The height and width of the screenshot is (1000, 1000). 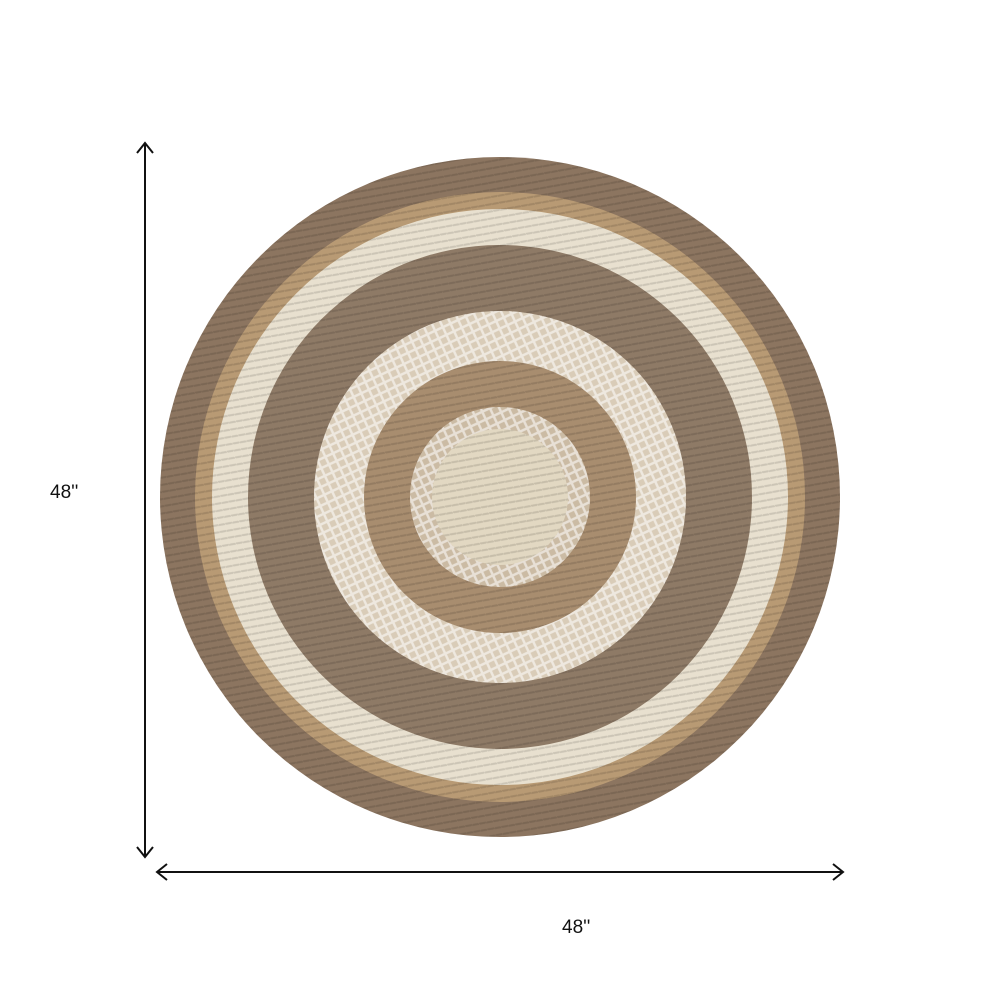 What do you see at coordinates (500, 497) in the screenshot?
I see `rug-texture-center` at bounding box center [500, 497].